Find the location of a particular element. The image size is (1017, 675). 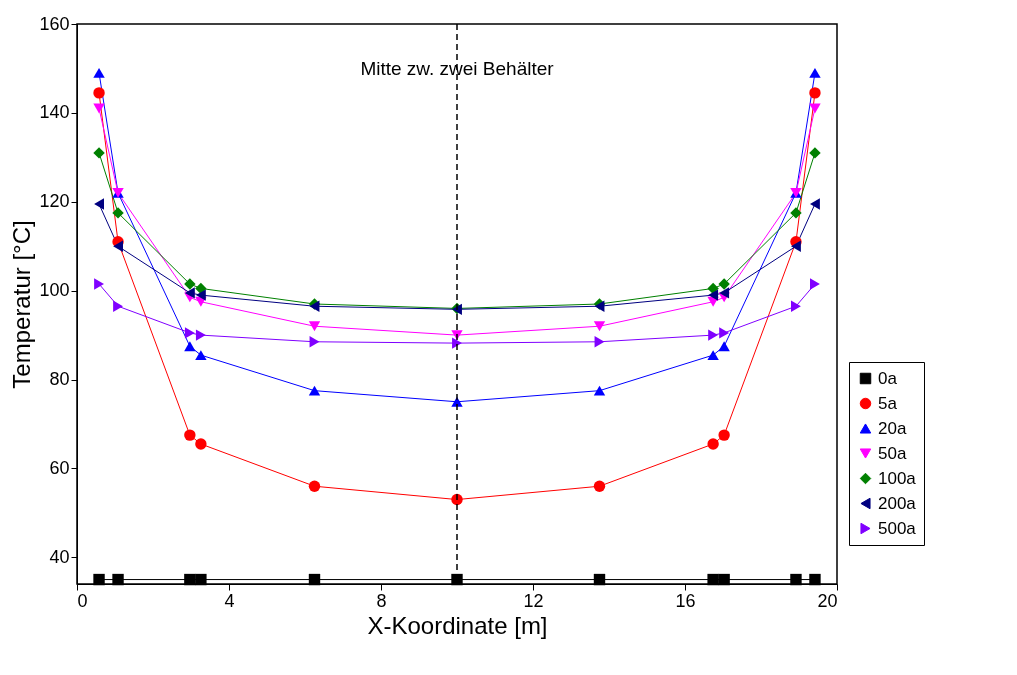

x-tick-label: 16 is located at coordinates (685, 600).